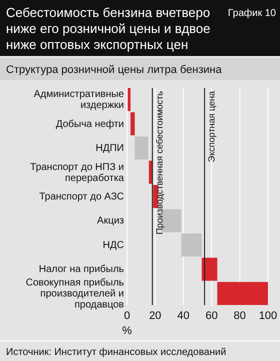  What do you see at coordinates (90, 124) in the screenshot?
I see `y-tick-label: Добыча нефти` at bounding box center [90, 124].